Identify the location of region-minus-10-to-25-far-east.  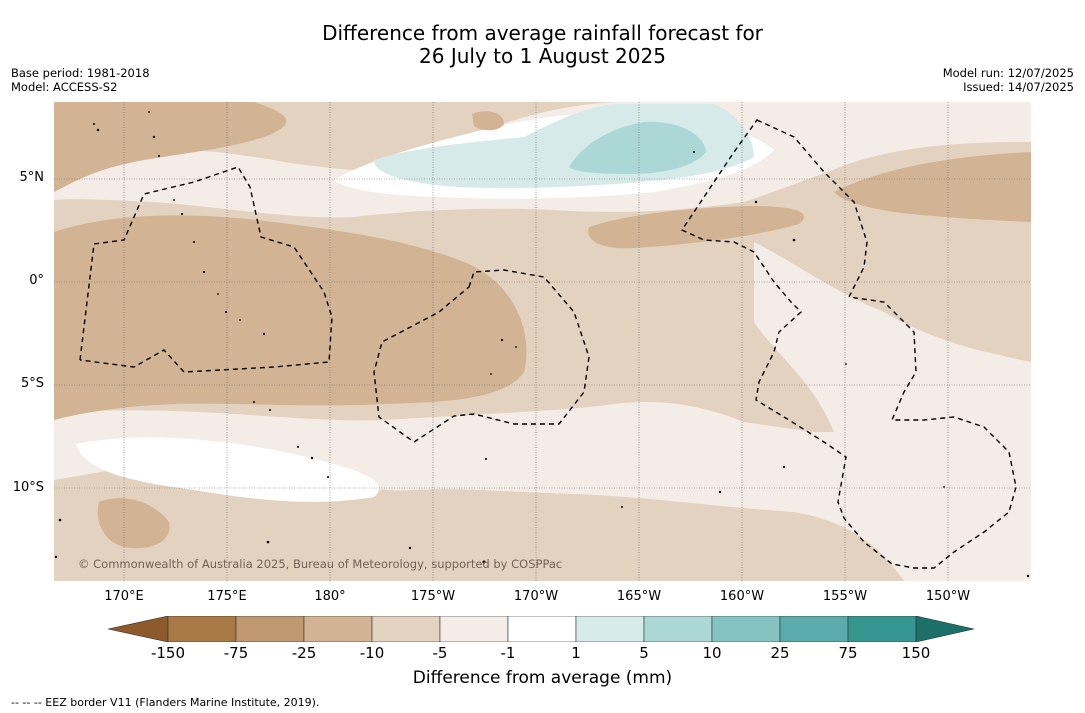
(932, 187).